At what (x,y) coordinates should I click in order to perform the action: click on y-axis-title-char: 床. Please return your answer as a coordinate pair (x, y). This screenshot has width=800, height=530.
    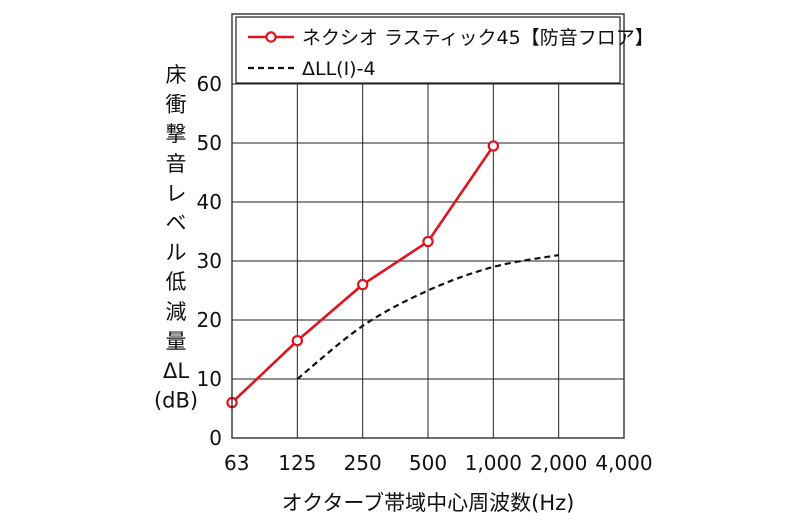
    Looking at the image, I should click on (176, 75).